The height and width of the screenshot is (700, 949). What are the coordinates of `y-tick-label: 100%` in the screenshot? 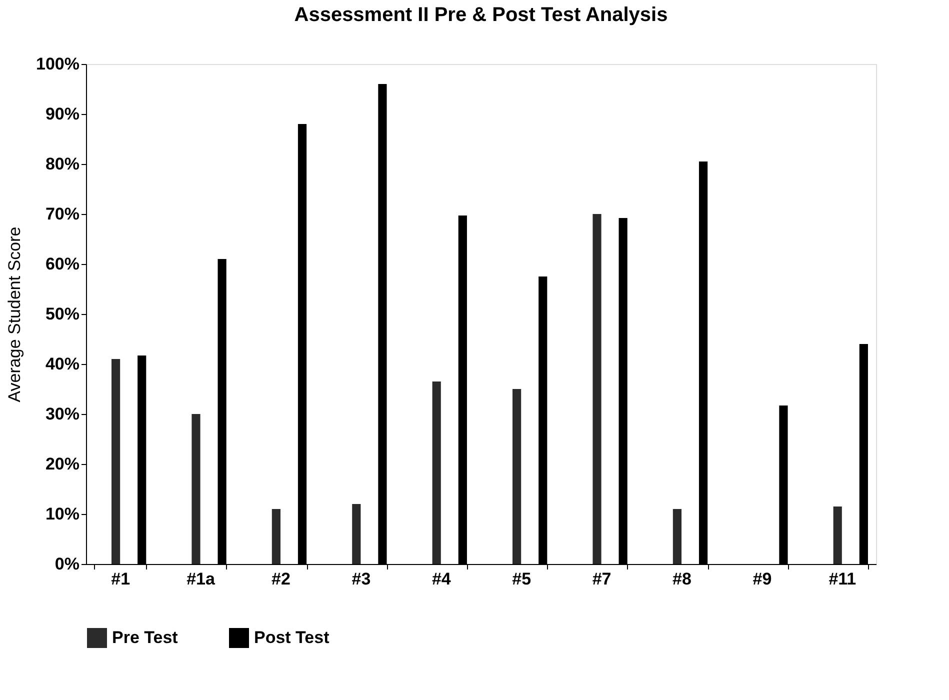 It's located at (58, 64).